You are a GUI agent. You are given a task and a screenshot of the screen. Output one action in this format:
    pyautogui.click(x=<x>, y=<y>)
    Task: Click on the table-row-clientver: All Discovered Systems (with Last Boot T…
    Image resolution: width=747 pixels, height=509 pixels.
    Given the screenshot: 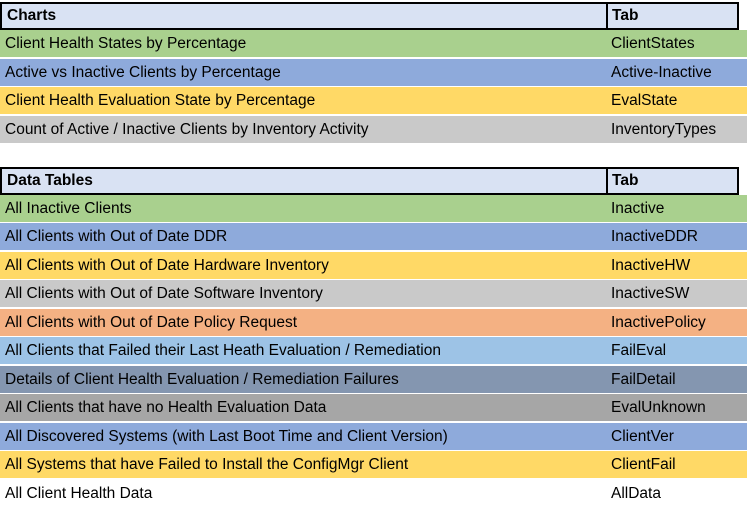 What is the action you would take?
    pyautogui.click(x=373, y=436)
    